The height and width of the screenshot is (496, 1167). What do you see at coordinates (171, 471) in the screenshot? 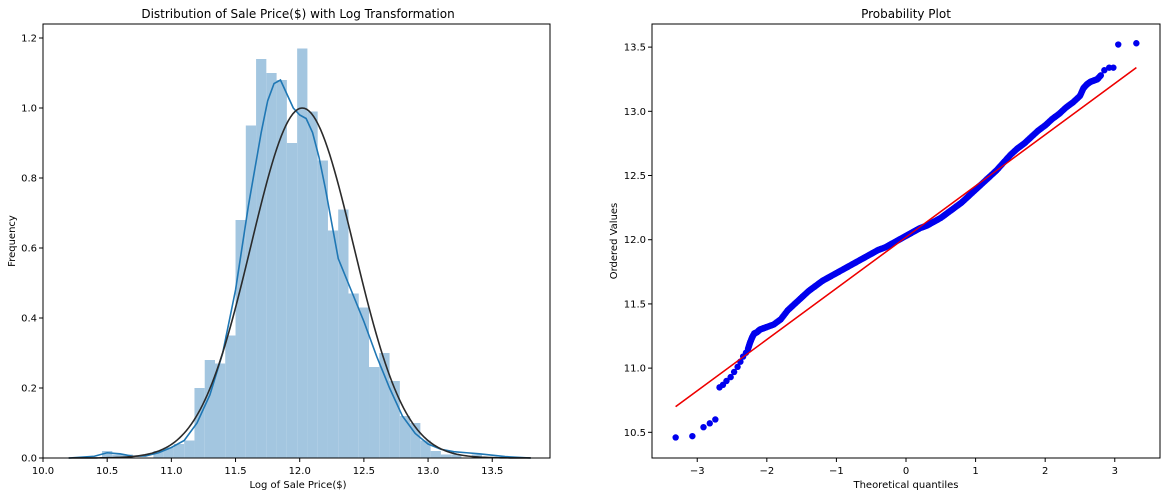
I see `histogram-x-tick-label: 11.0` at bounding box center [171, 471].